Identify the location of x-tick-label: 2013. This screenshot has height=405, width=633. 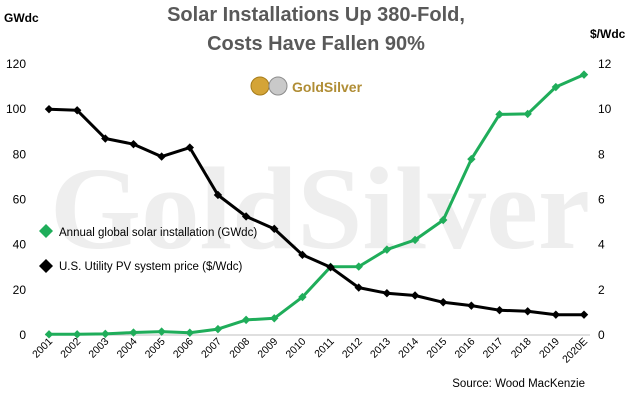
(380, 348).